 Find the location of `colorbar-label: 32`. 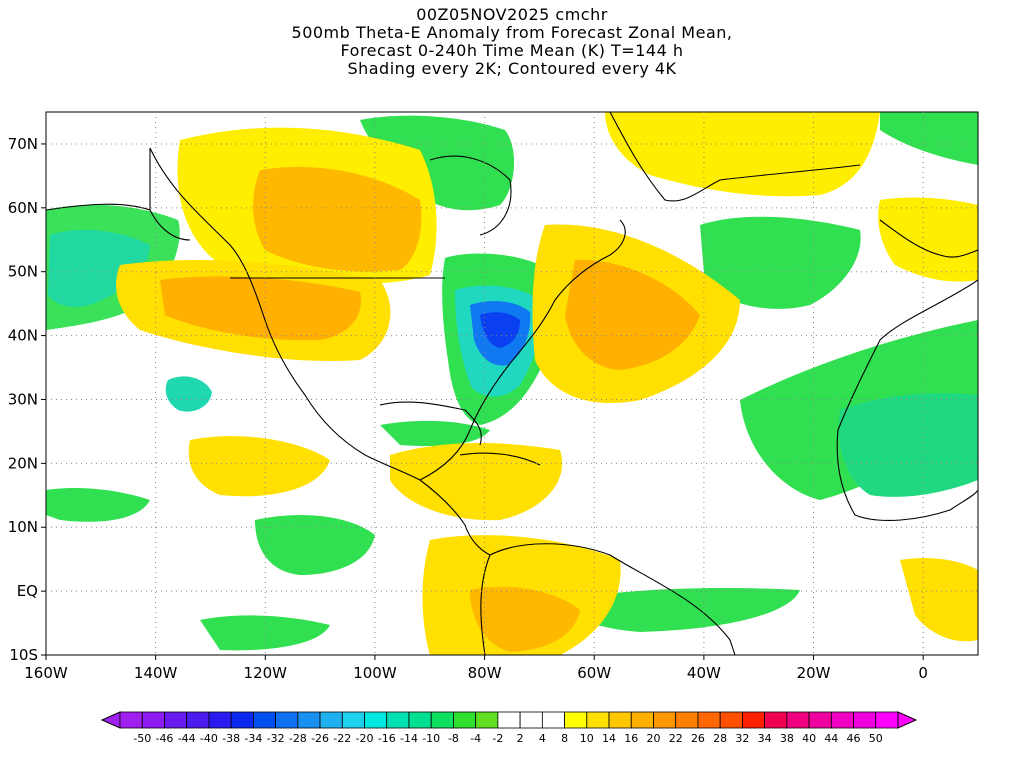

colorbar-label: 32 is located at coordinates (742, 738).